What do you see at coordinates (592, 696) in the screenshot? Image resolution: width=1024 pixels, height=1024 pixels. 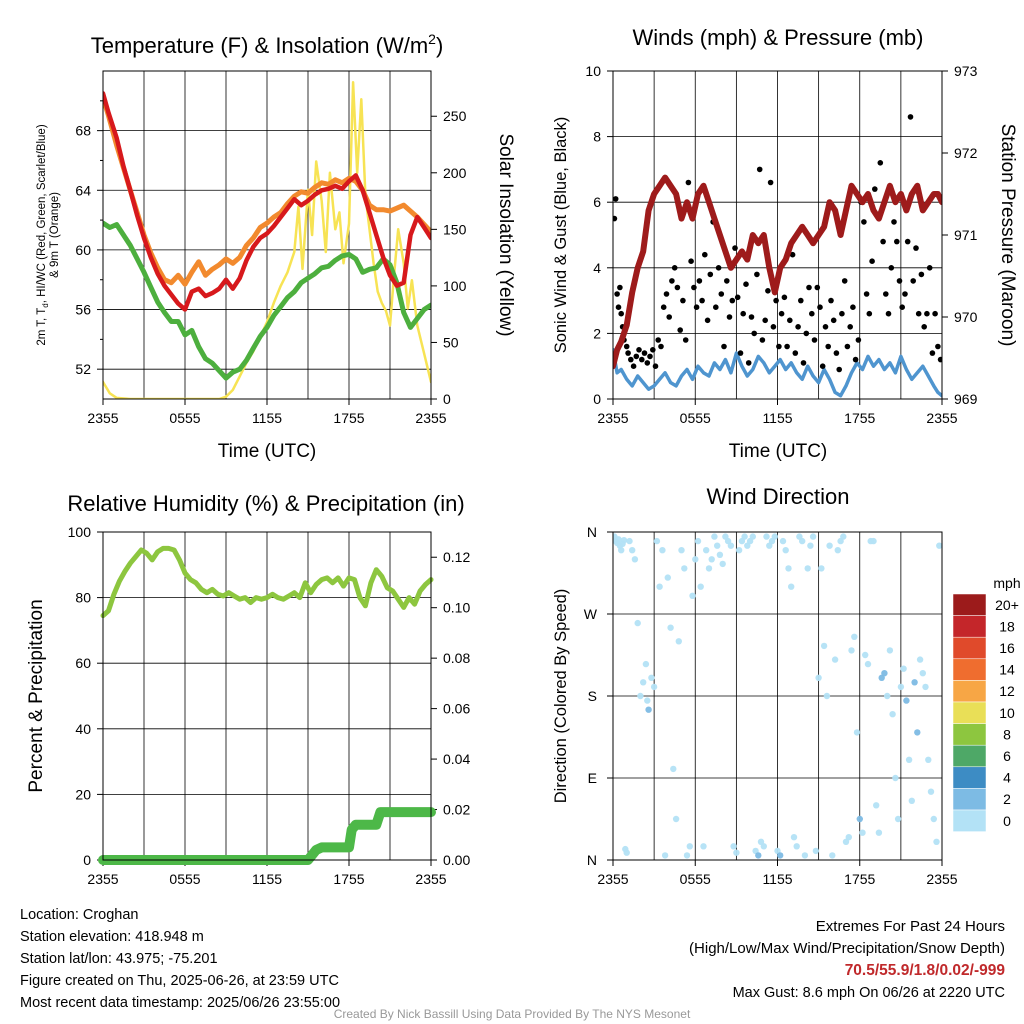 I see `wind-direction-y-tick-label: S` at bounding box center [592, 696].